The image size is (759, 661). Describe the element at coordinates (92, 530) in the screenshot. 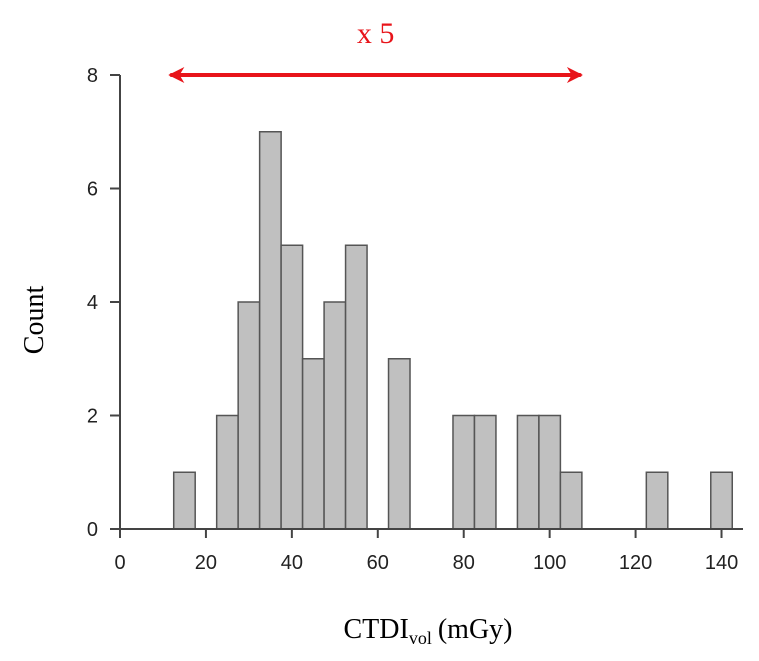

I see `y-tick-label: 0` at that location.